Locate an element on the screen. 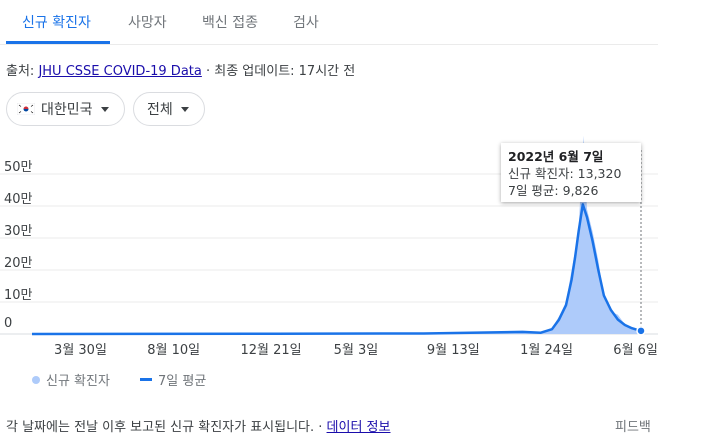 This screenshot has height=445, width=707. y-tick-label: 50만 is located at coordinates (18, 167).